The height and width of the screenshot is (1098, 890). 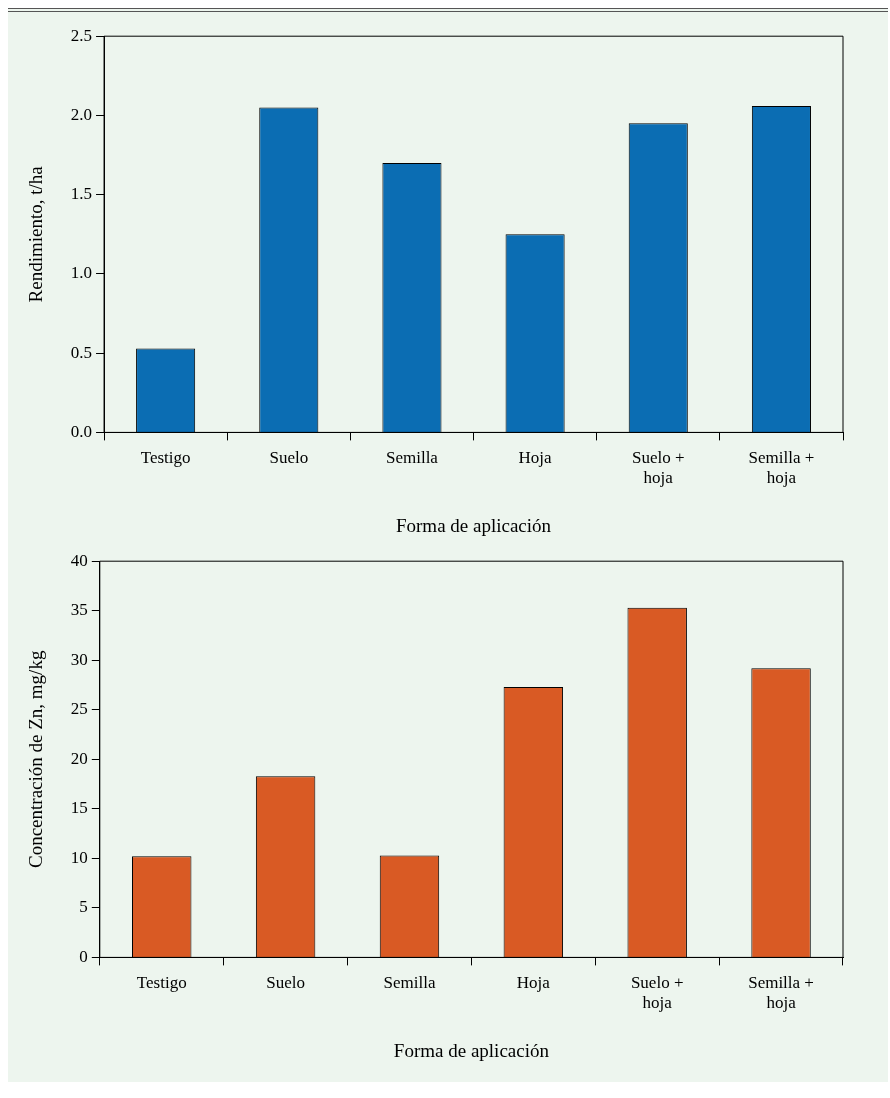 I want to click on y-axis-title: Concentración de Zn, mg/kg, so click(x=36, y=759).